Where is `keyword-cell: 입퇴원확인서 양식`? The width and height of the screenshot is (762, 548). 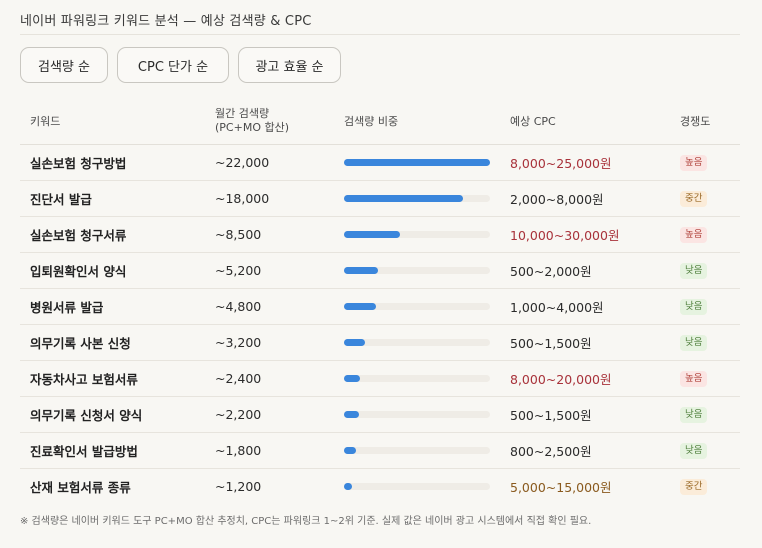
keyword-cell: 입퇴원확인서 양식 is located at coordinates (78, 271).